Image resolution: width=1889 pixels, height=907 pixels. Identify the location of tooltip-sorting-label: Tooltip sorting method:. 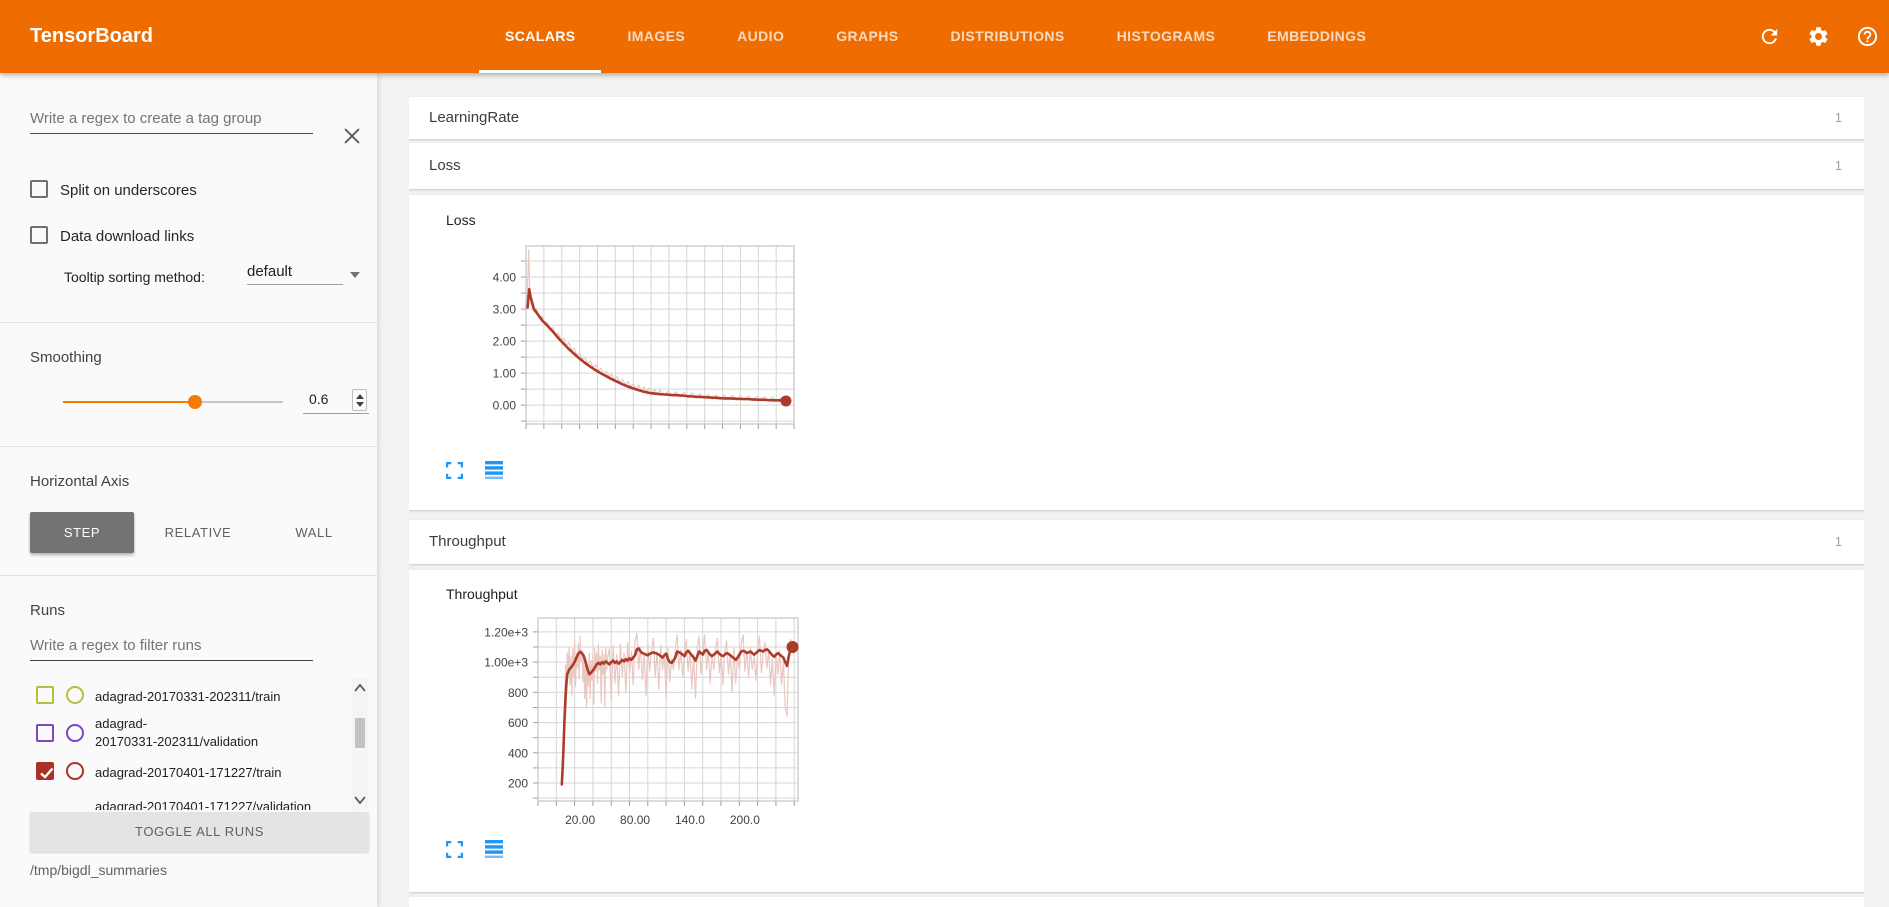
(134, 277).